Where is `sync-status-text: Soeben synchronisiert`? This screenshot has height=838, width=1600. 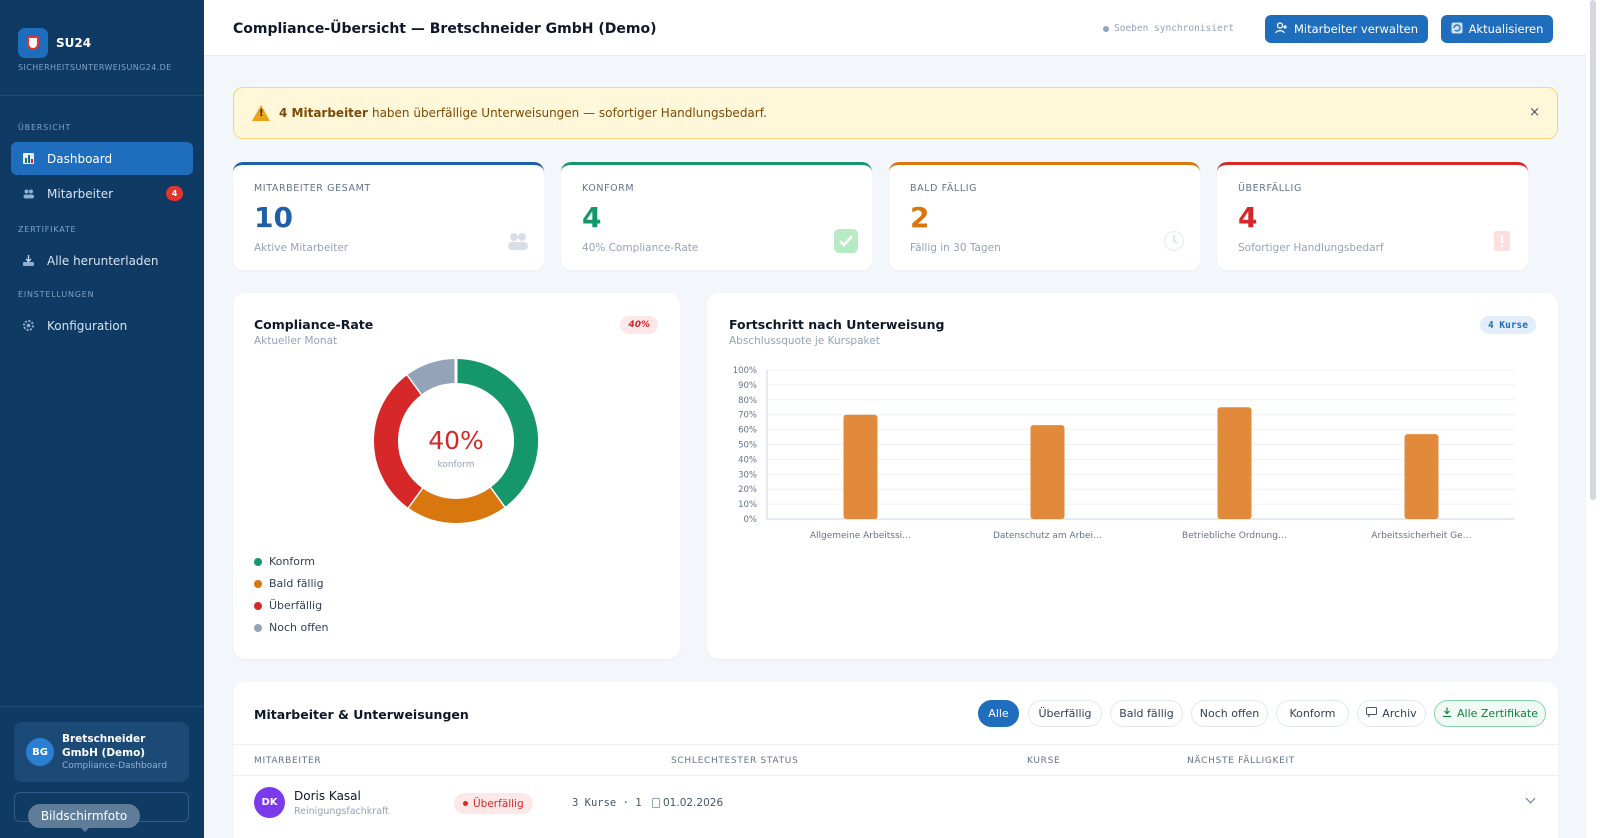
sync-status-text: Soeben synchronisiert is located at coordinates (1174, 28).